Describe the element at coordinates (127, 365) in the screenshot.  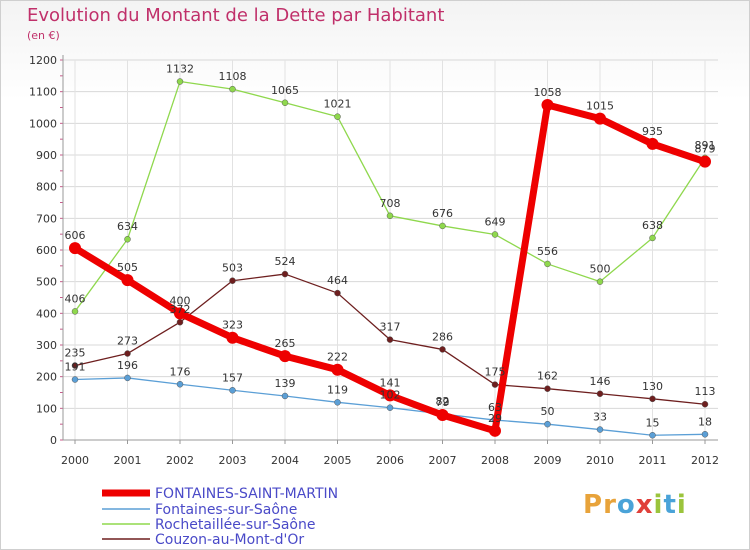
I see `series-1-data-label: 196` at that location.